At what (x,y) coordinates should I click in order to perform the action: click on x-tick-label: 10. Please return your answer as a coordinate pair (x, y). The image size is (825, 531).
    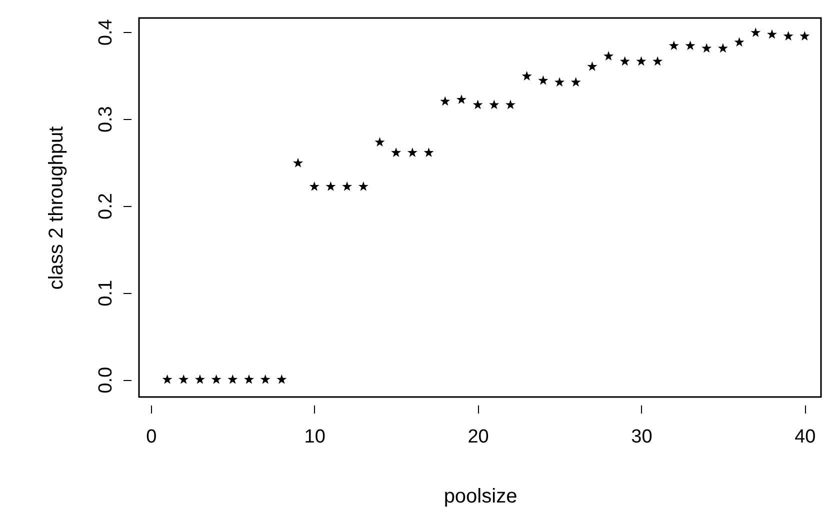
    Looking at the image, I should click on (315, 437).